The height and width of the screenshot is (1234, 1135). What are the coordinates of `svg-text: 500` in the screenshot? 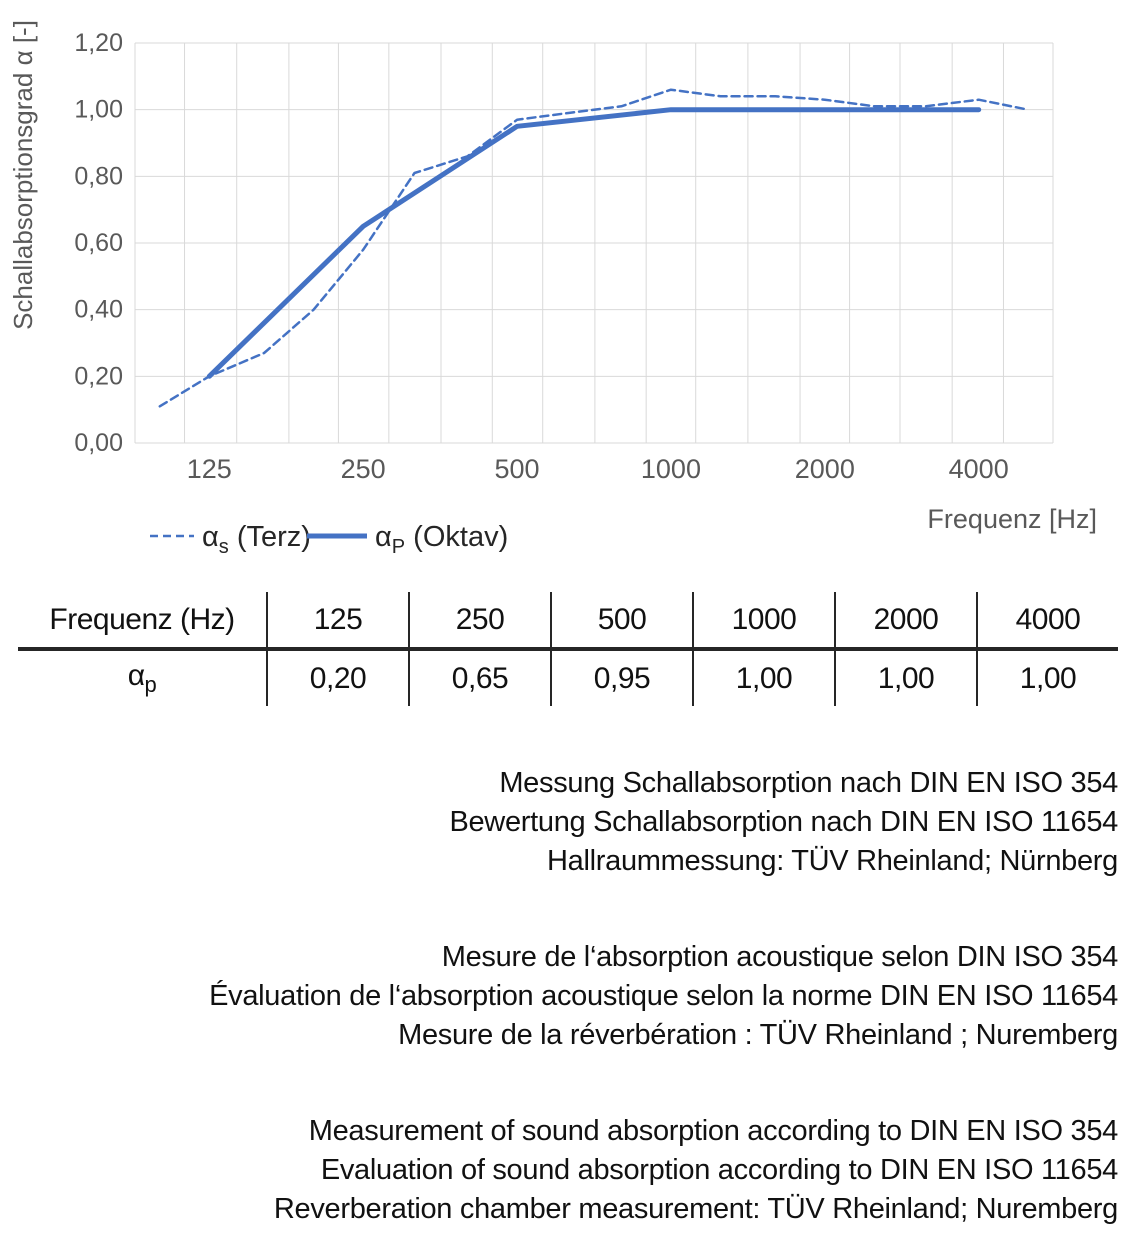 It's located at (517, 469).